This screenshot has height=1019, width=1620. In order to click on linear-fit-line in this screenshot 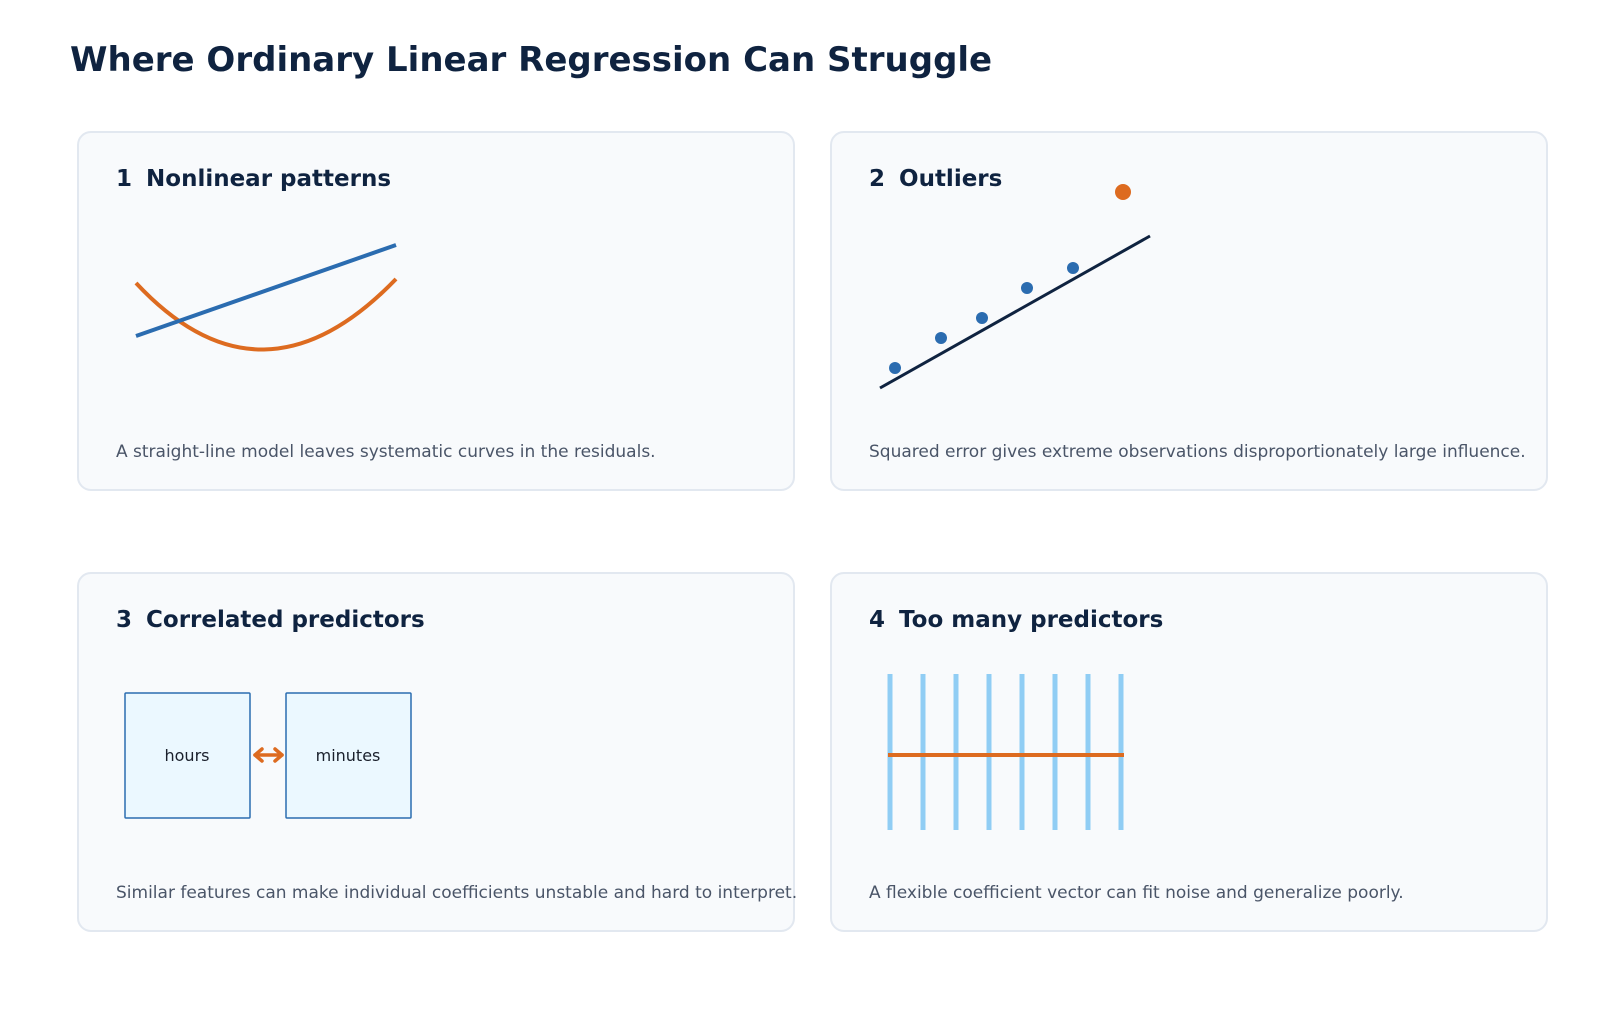, I will do `click(266, 290)`.